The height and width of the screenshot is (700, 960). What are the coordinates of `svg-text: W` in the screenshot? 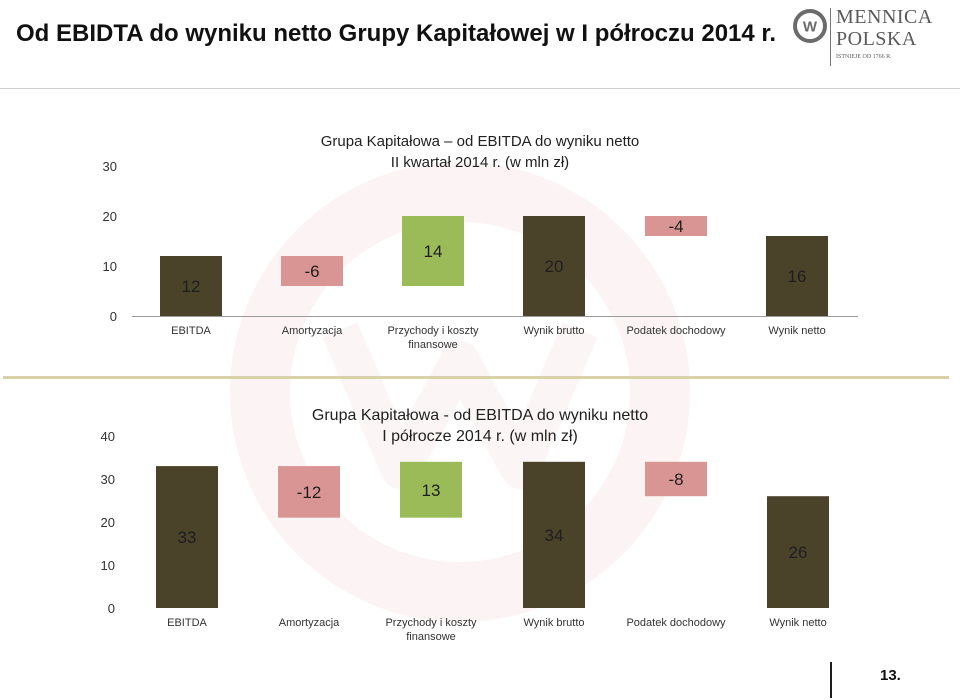 It's located at (810, 27).